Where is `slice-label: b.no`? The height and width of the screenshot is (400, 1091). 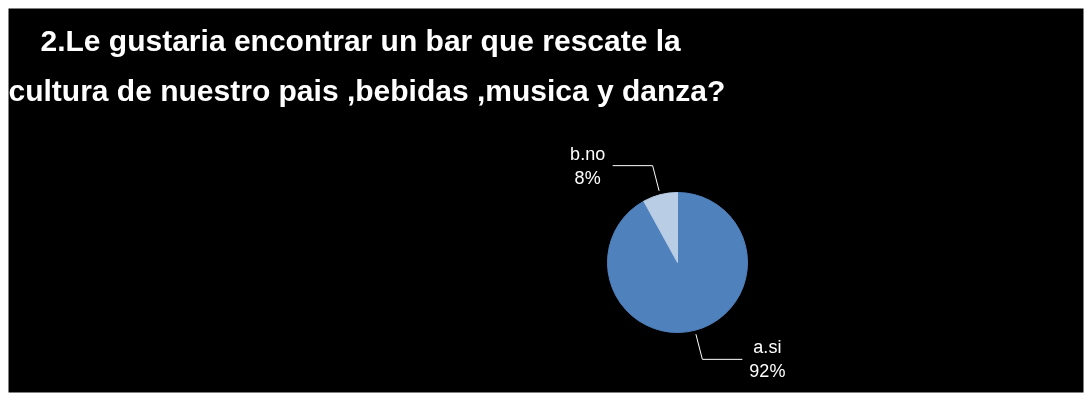 slice-label: b.no is located at coordinates (588, 153).